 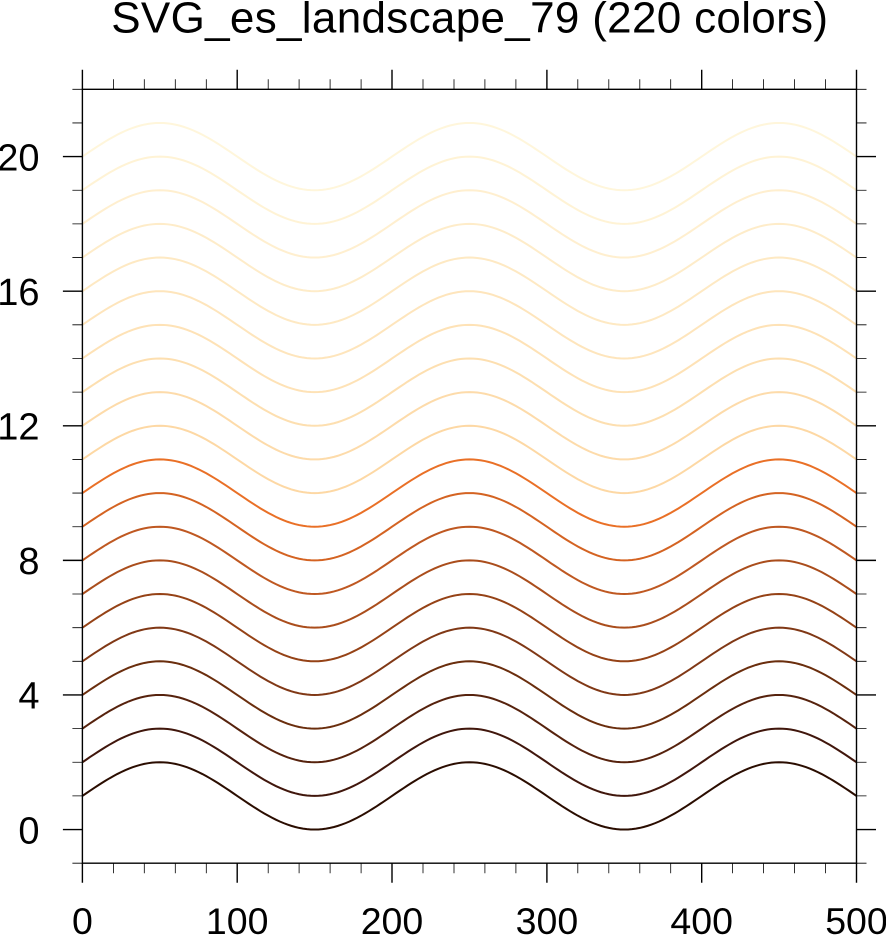 What do you see at coordinates (855, 917) in the screenshot?
I see `svg-text: 500` at bounding box center [855, 917].